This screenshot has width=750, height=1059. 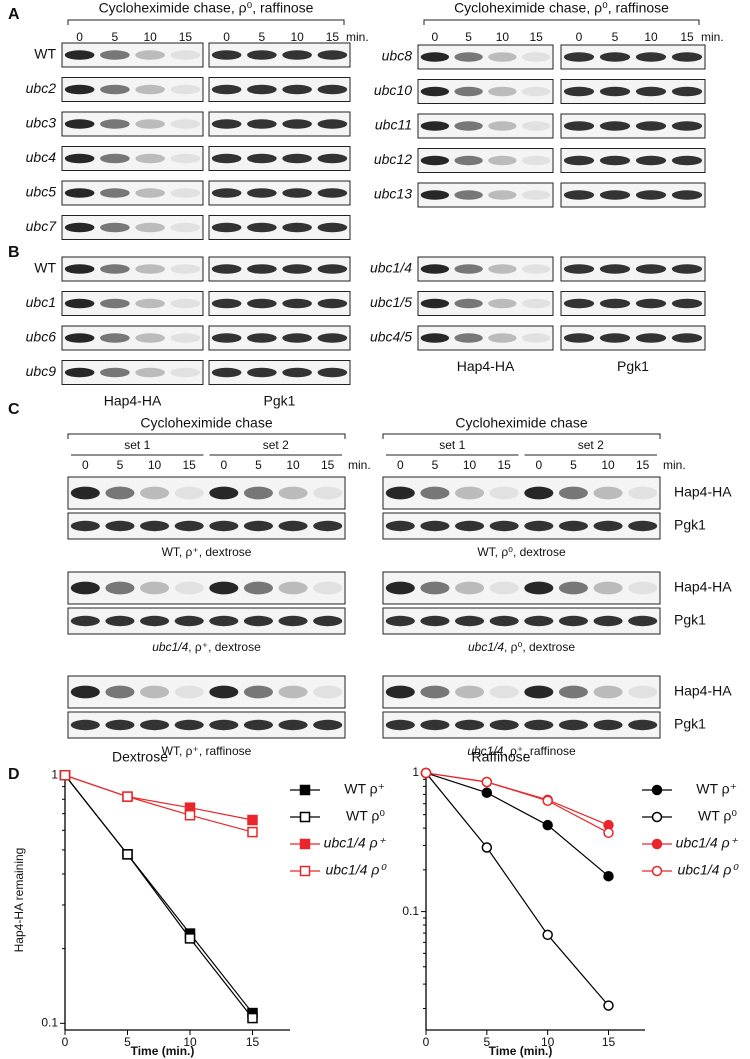 I want to click on protein-label: Pgk1, so click(x=690, y=620).